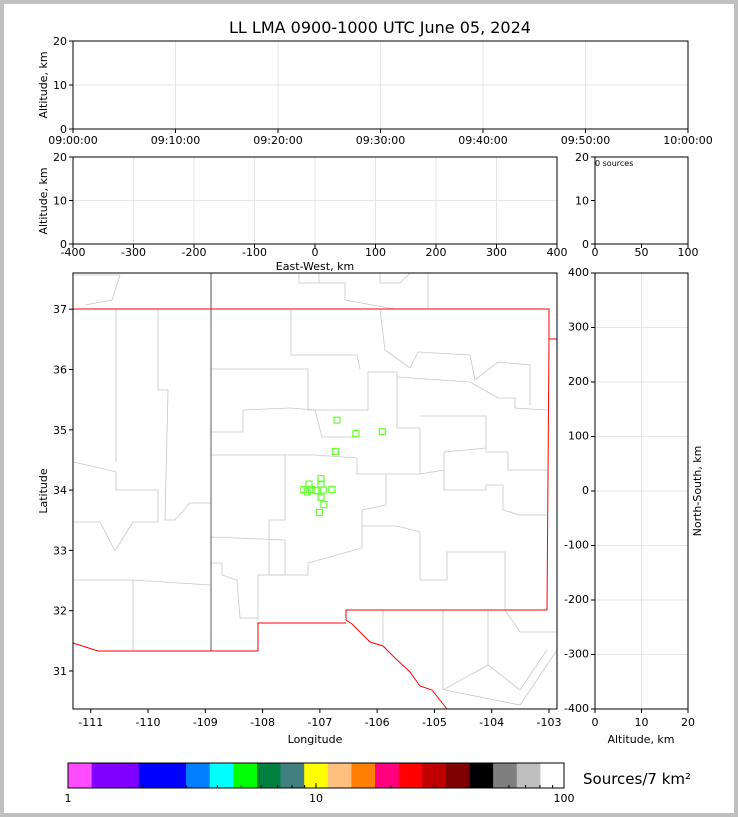  What do you see at coordinates (548, 722) in the screenshot?
I see `x-tick-label: -103` at bounding box center [548, 722].